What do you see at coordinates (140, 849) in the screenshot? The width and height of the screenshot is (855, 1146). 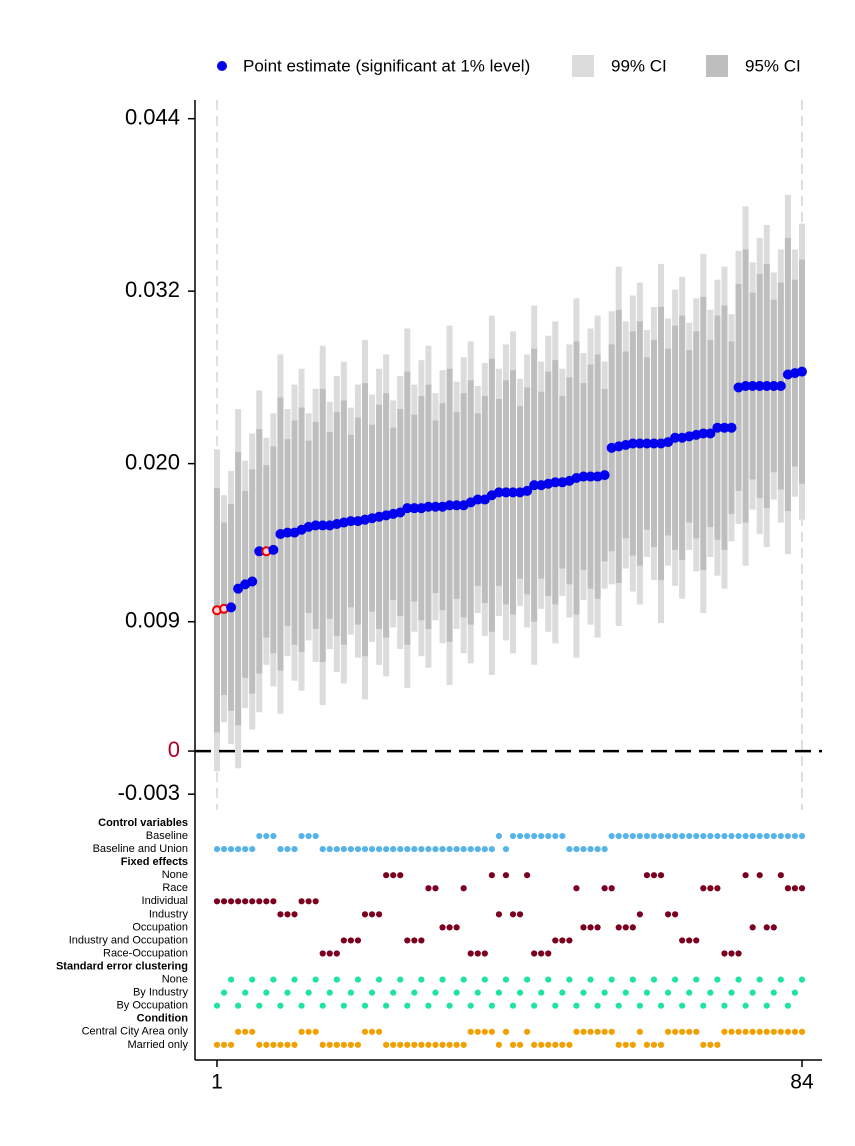 I see `indicator-label: Baseline and Union` at bounding box center [140, 849].